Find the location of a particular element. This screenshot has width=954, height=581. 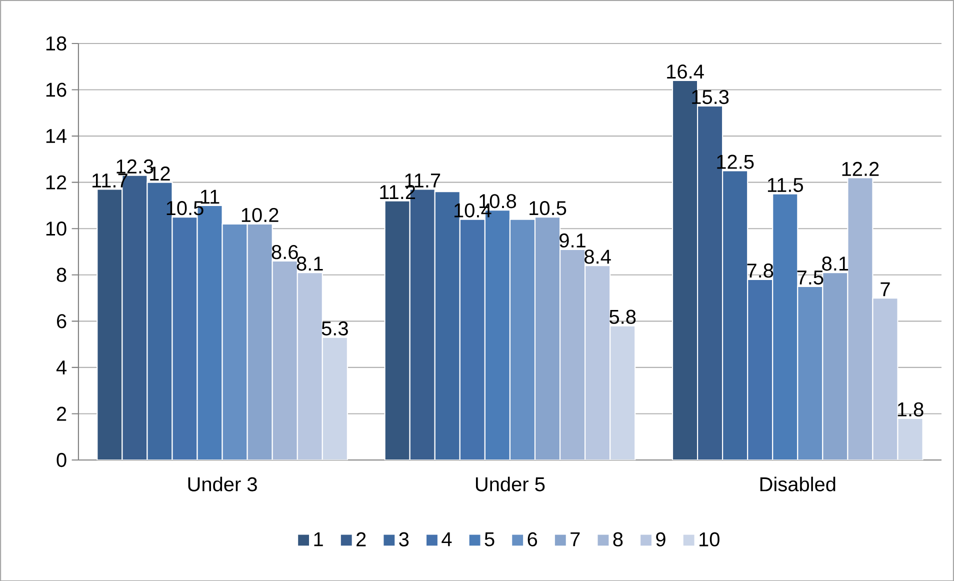

data-label: 12.2 is located at coordinates (860, 169).